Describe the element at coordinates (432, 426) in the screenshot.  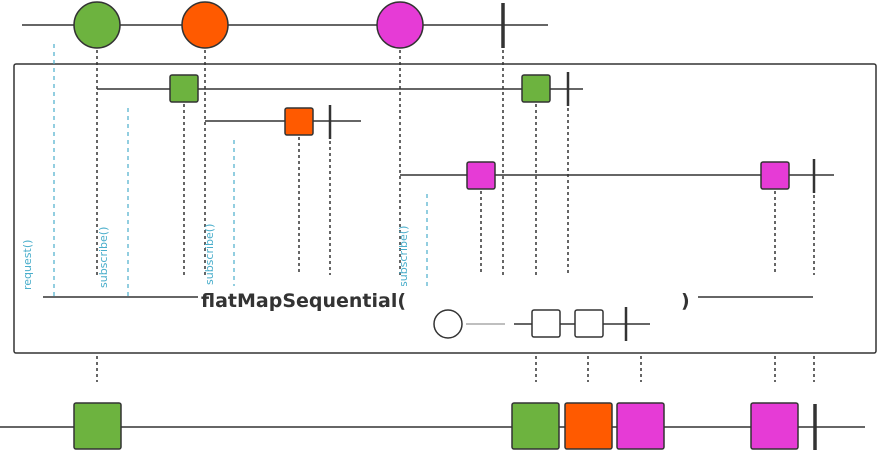
I see `output-timeline` at that location.